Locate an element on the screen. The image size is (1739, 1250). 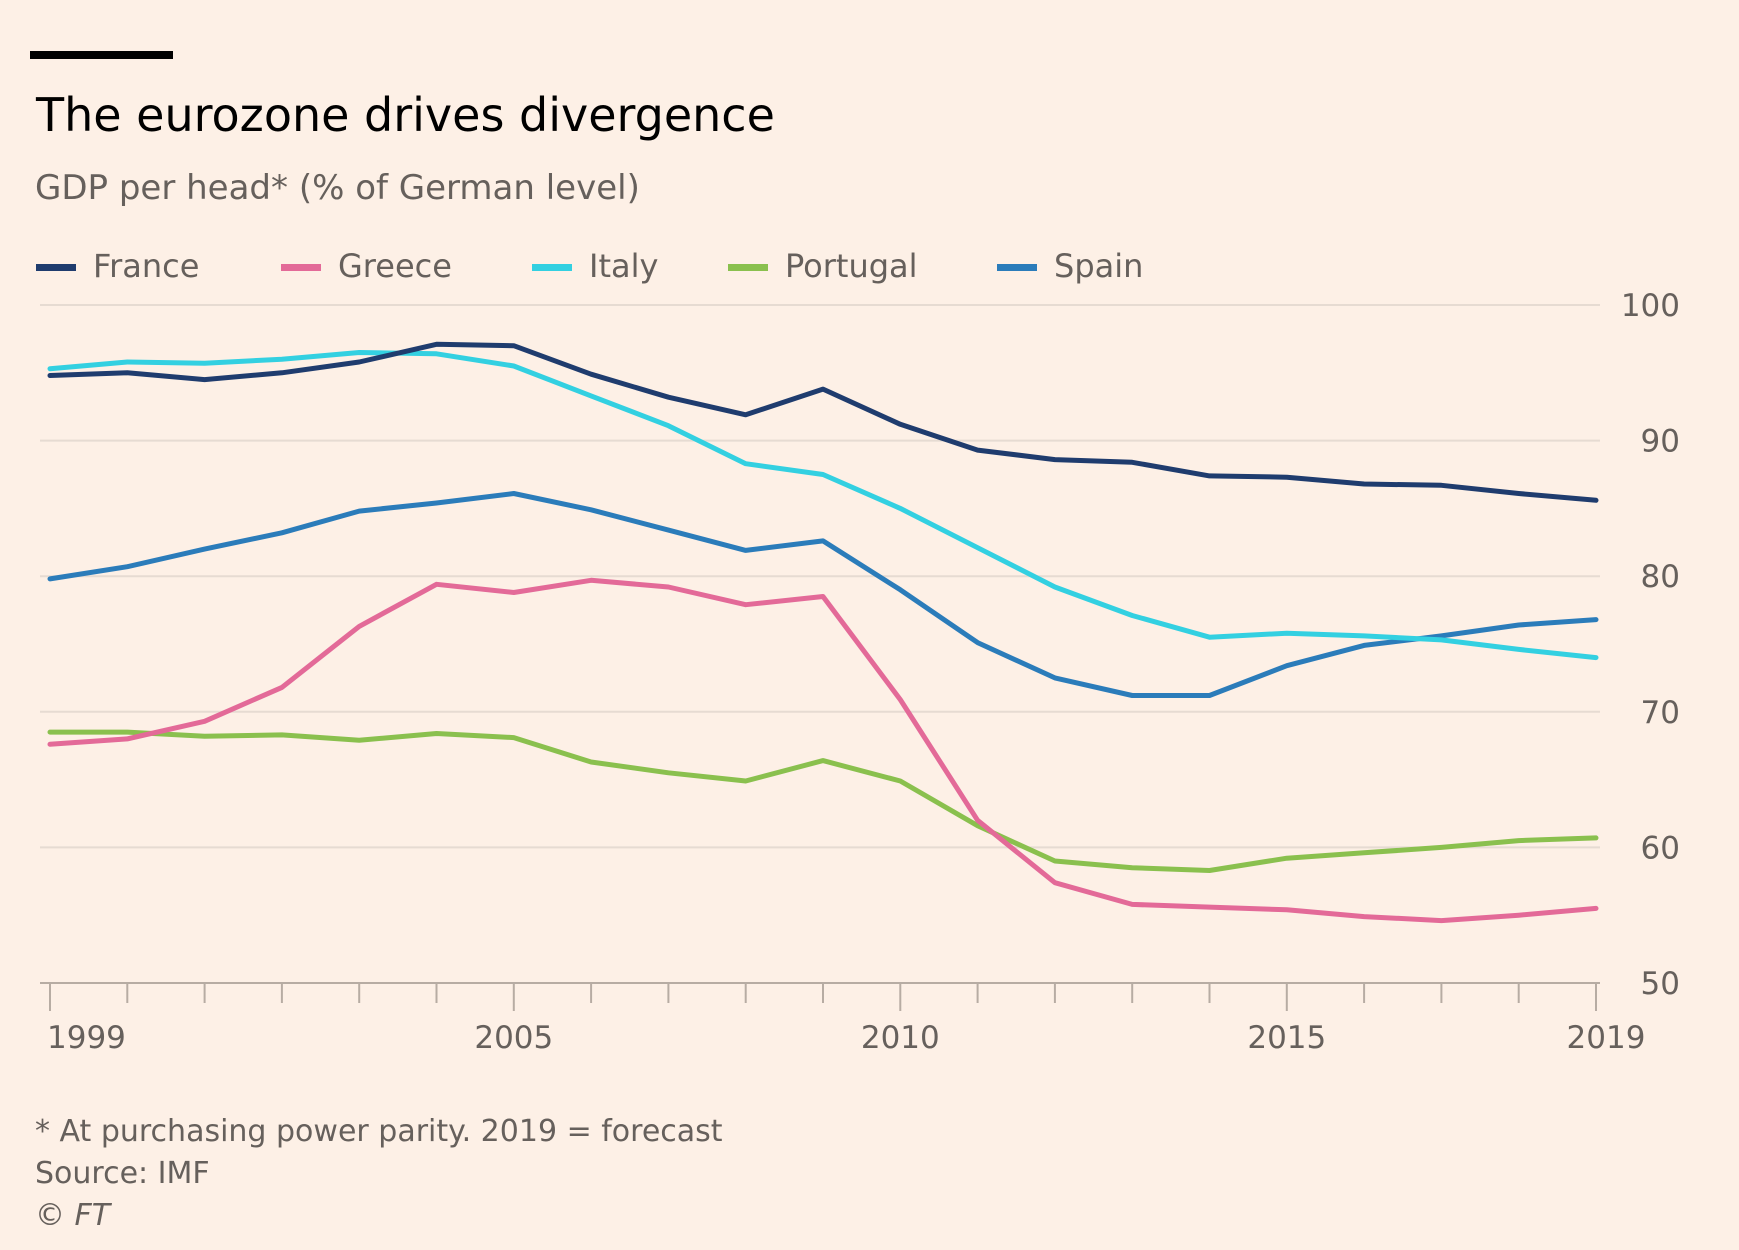
y-tick-label: 90 is located at coordinates (1660, 442).